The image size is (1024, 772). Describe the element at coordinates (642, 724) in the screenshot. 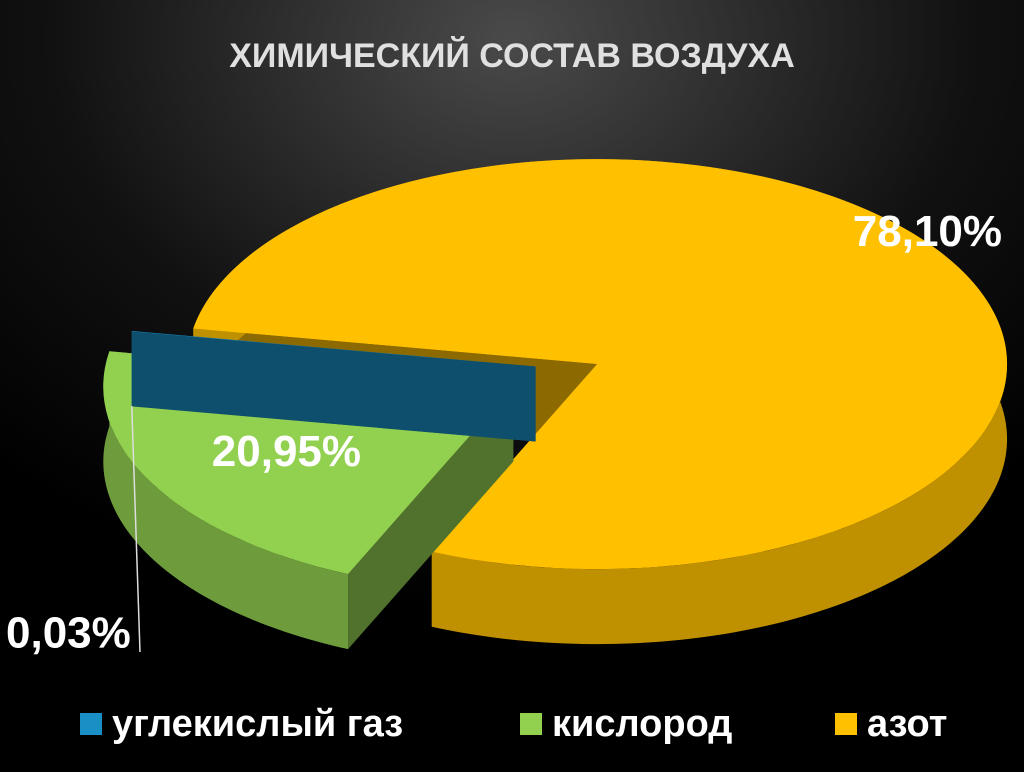

I see `legend-label: кислород` at that location.